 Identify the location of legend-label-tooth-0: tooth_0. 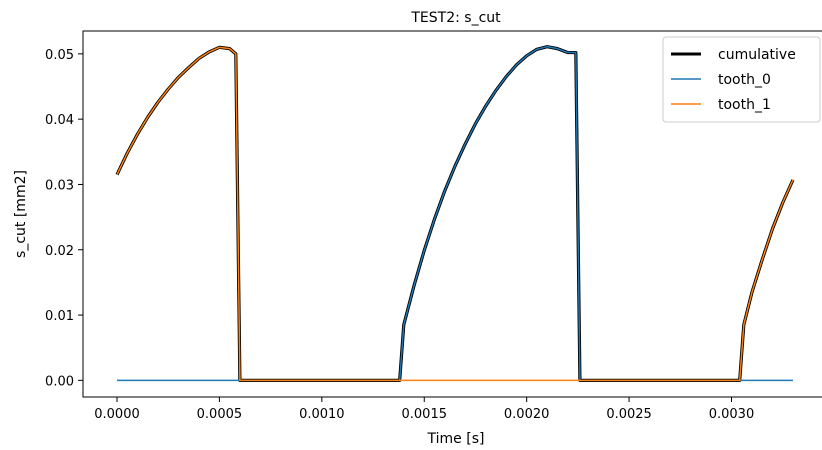
(744, 80).